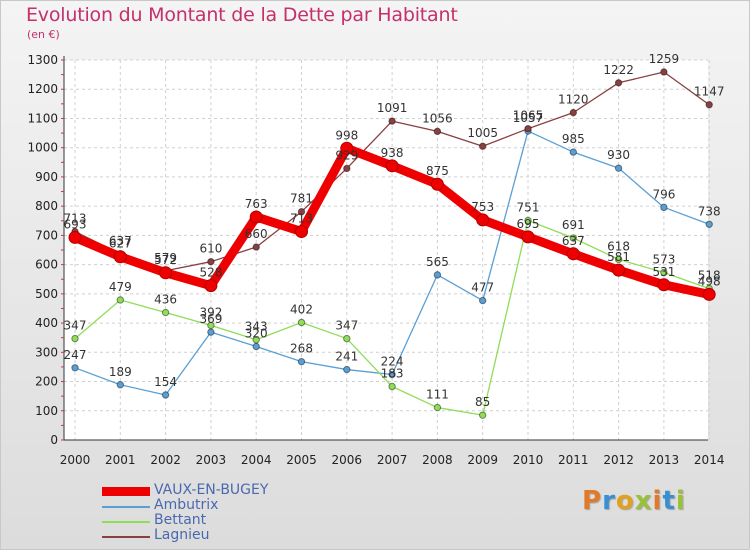 Image resolution: width=750 pixels, height=550 pixels. Describe the element at coordinates (75, 460) in the screenshot. I see `x-tick-label: 2000` at that location.